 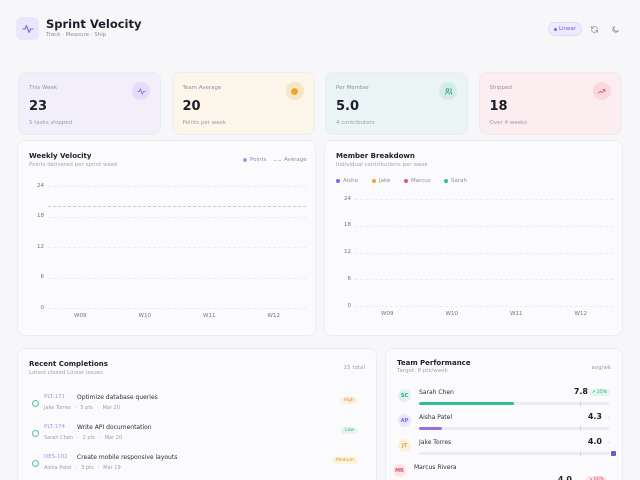 I want to click on weekly-velocity-title: Weekly Velocity, so click(x=60, y=156).